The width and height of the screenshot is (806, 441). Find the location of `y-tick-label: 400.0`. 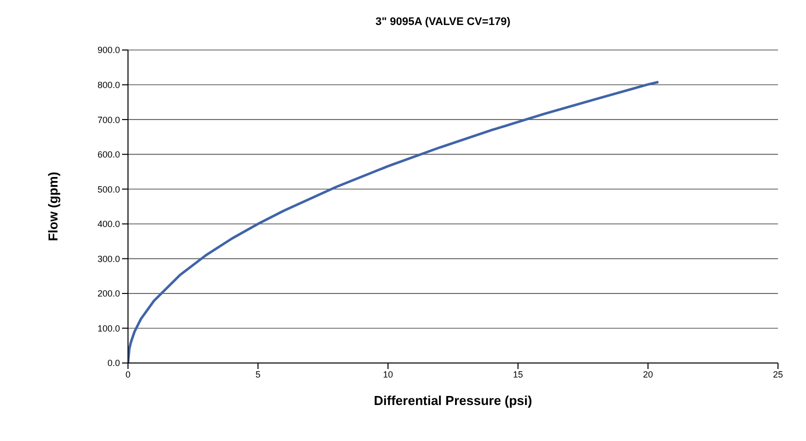

y-tick-label: 400.0 is located at coordinates (108, 224).